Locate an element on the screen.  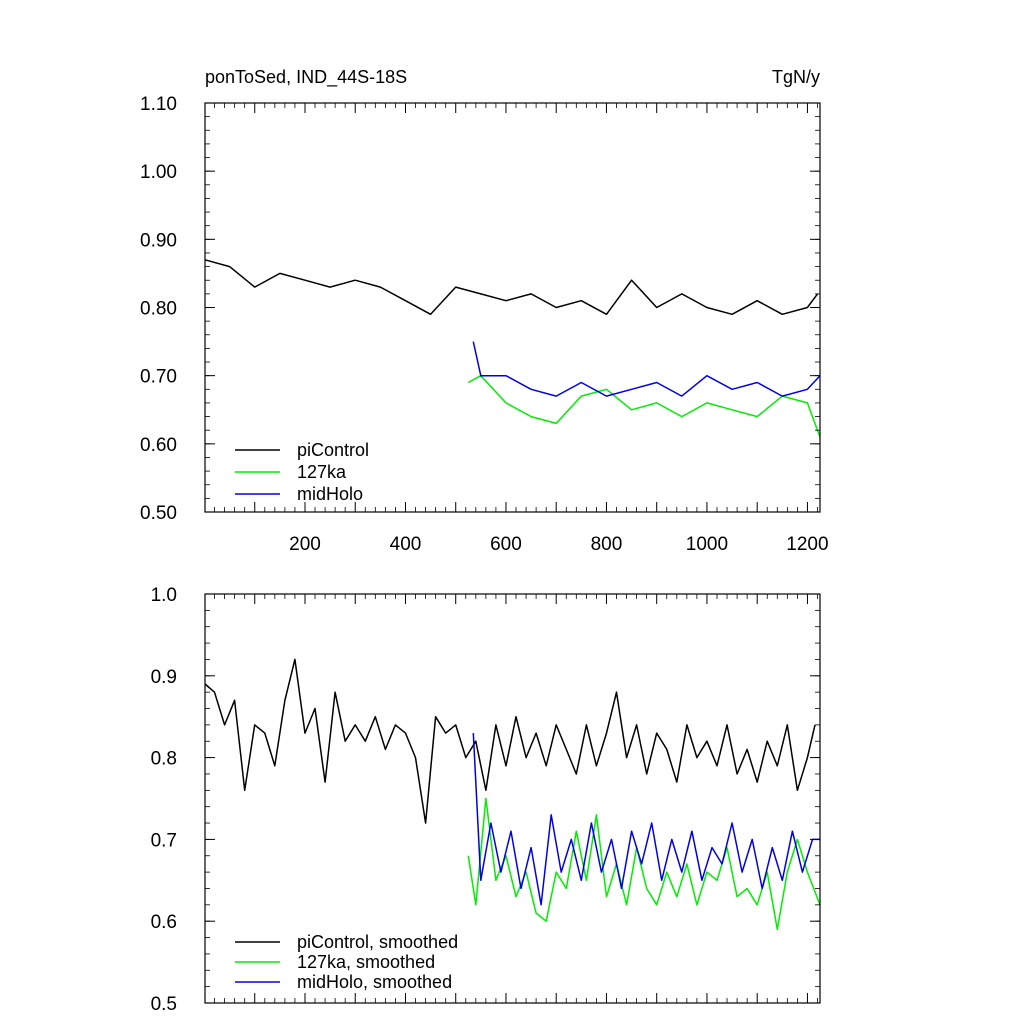
y-tick-label: 0.70 is located at coordinates (158, 377).